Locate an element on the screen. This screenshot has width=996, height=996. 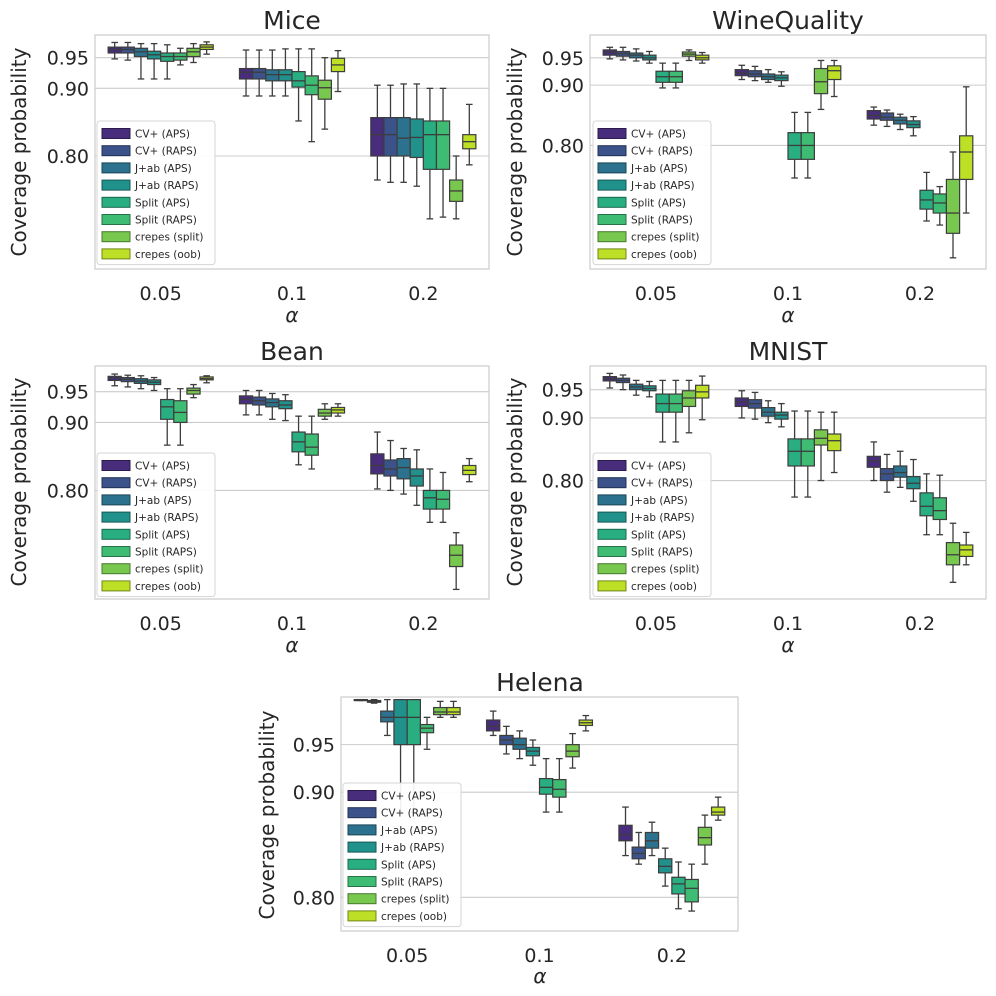
chart-title: MNIST is located at coordinates (789, 351).